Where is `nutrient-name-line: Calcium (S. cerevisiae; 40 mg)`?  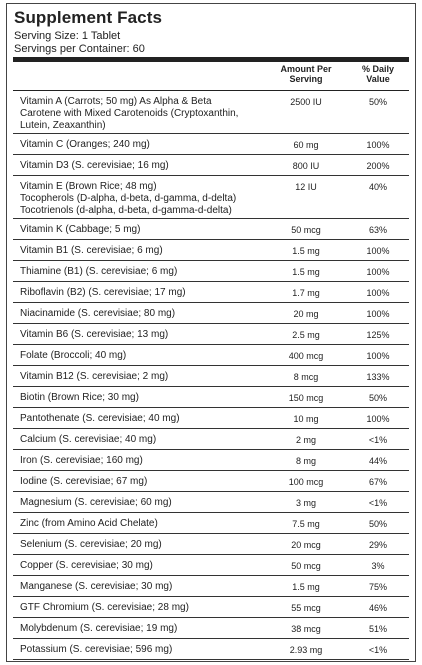 nutrient-name-line: Calcium (S. cerevisiae; 40 mg) is located at coordinates (88, 439).